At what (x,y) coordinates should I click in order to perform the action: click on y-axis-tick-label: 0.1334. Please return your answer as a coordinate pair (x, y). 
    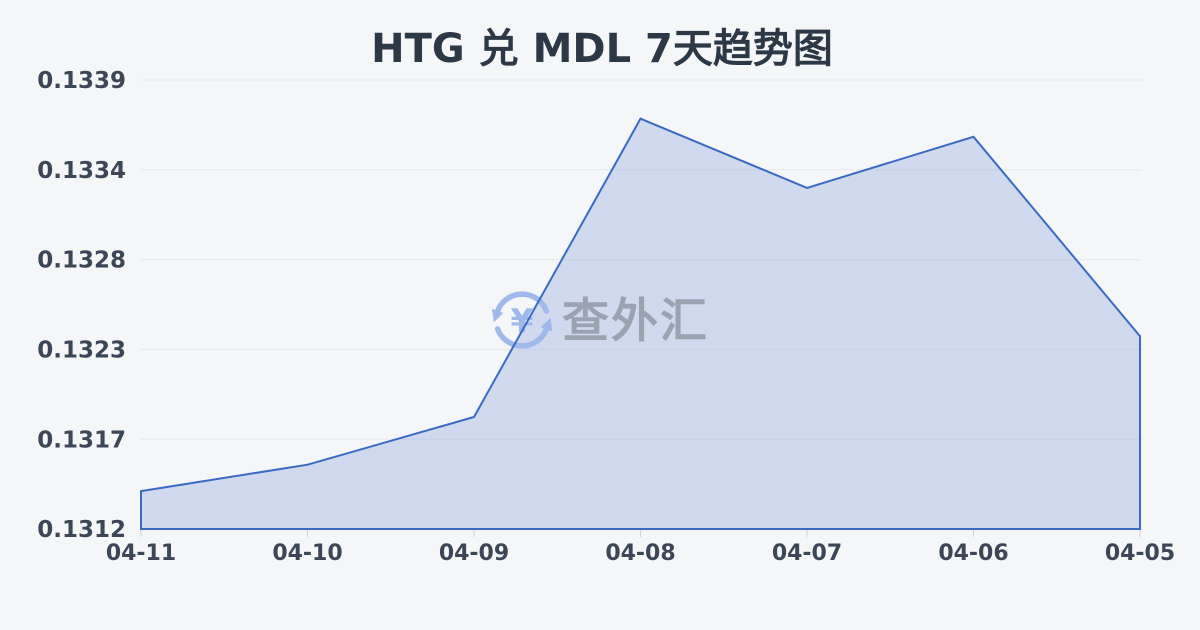
    Looking at the image, I should click on (81, 171).